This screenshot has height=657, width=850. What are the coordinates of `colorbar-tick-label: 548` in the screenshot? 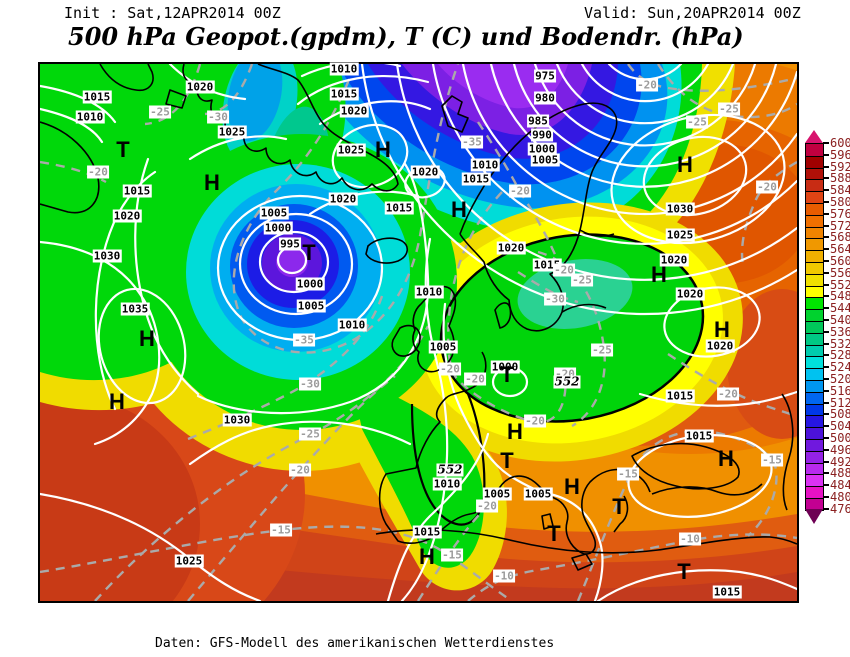 It's located at (840, 296).